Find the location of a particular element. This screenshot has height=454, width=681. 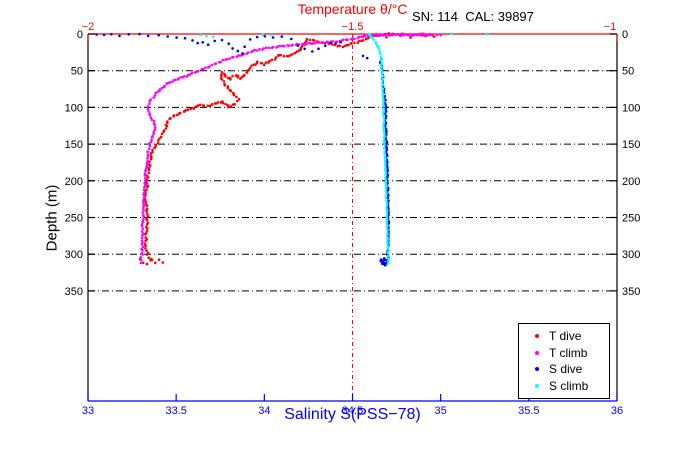

tick-label-right: 200 is located at coordinates (631, 182).